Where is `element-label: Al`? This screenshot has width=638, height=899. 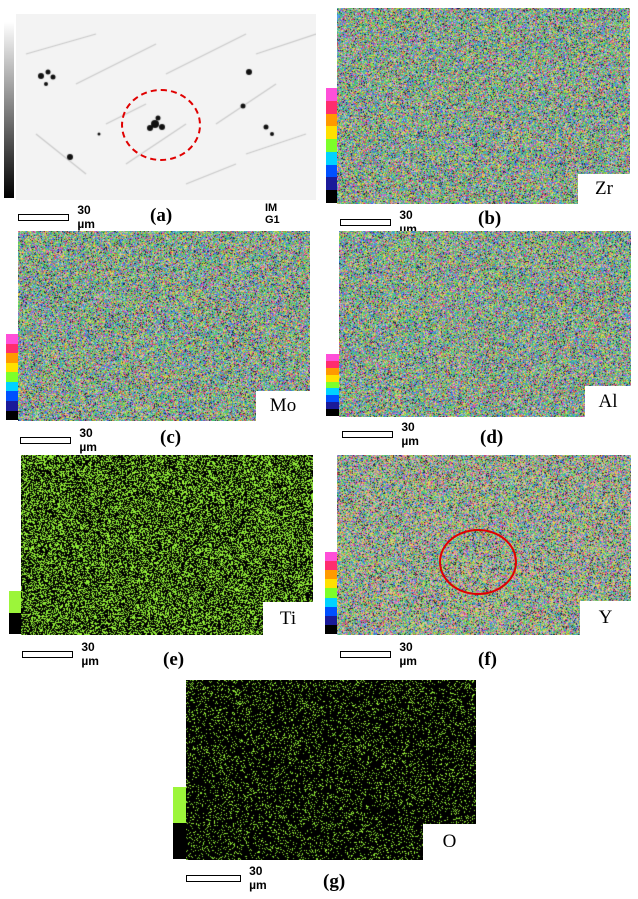 element-label: Al is located at coordinates (608, 401).